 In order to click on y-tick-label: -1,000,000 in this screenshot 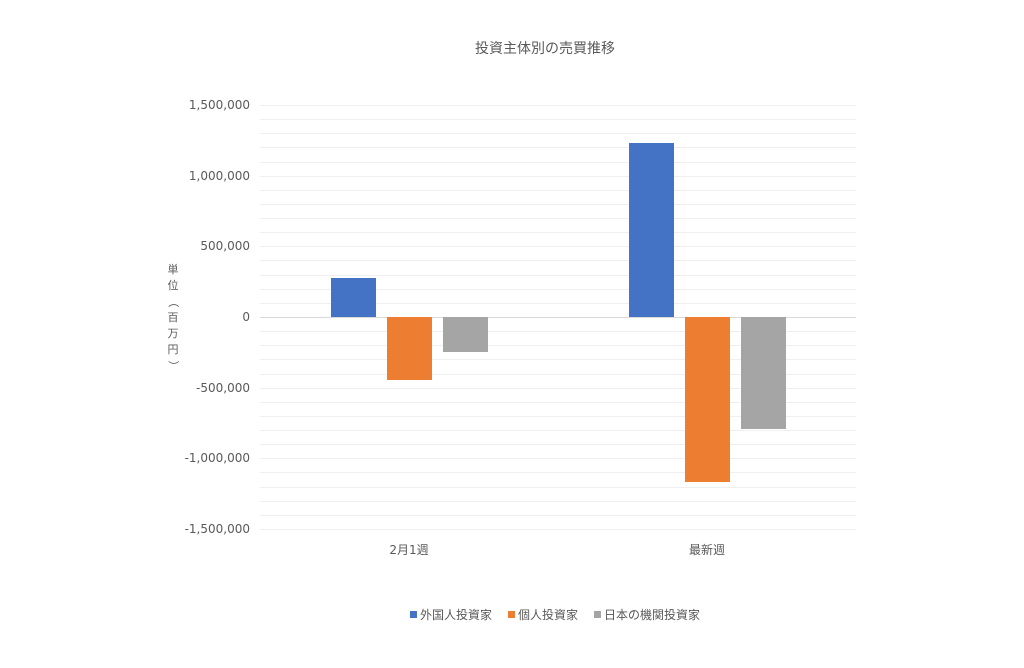, I will do `click(217, 458)`.